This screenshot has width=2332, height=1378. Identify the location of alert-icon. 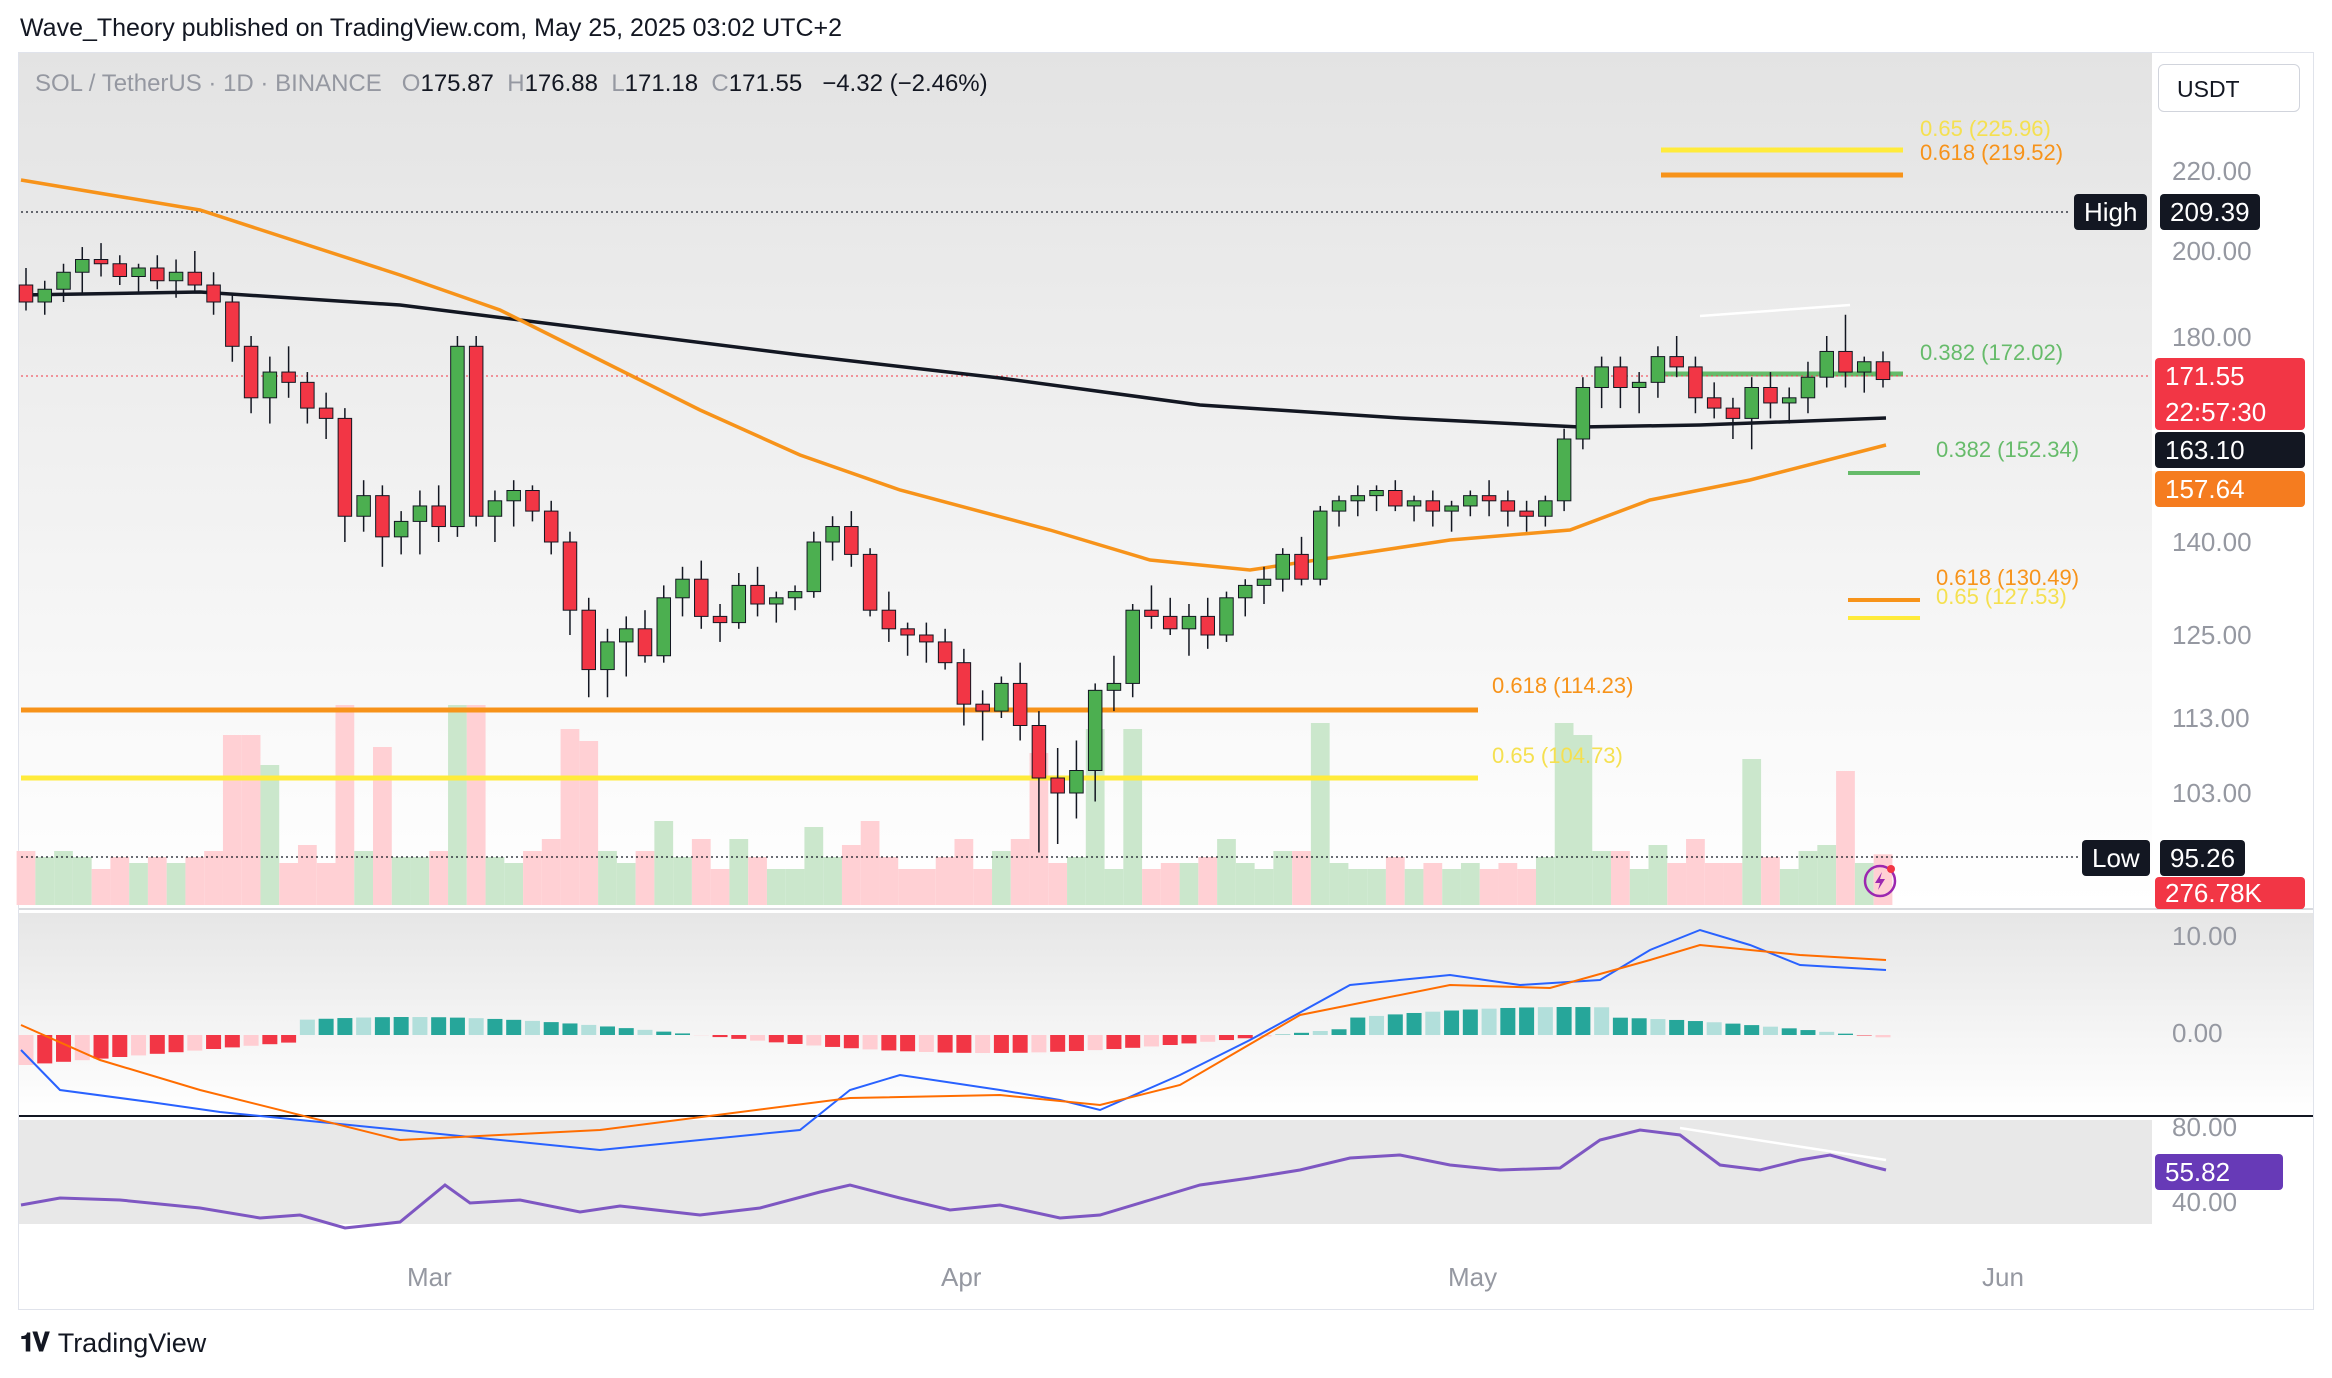
(1880, 881).